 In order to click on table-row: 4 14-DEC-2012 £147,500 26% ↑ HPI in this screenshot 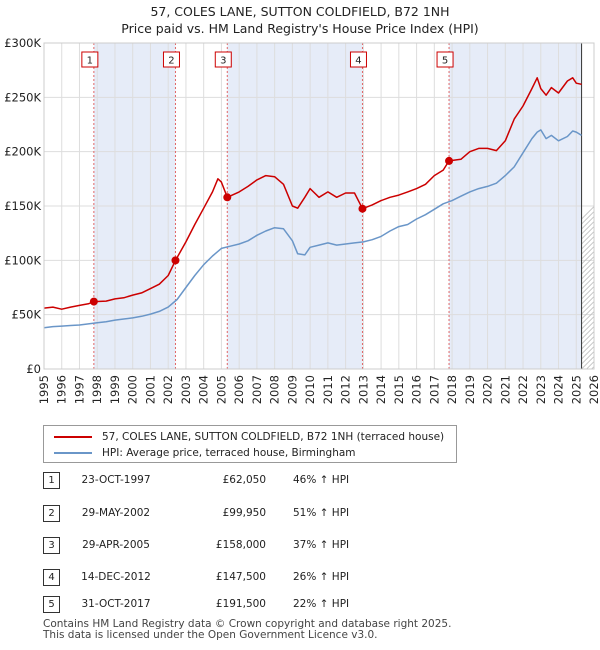, I will do `click(253, 579)`.